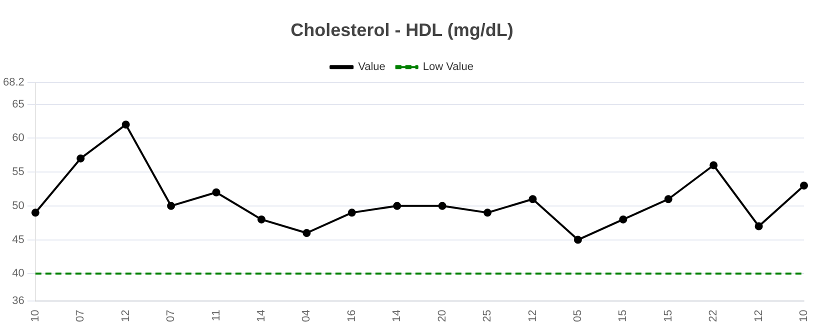 This screenshot has height=325, width=829. What do you see at coordinates (18, 104) in the screenshot?
I see `y-tick-label: 65` at bounding box center [18, 104].